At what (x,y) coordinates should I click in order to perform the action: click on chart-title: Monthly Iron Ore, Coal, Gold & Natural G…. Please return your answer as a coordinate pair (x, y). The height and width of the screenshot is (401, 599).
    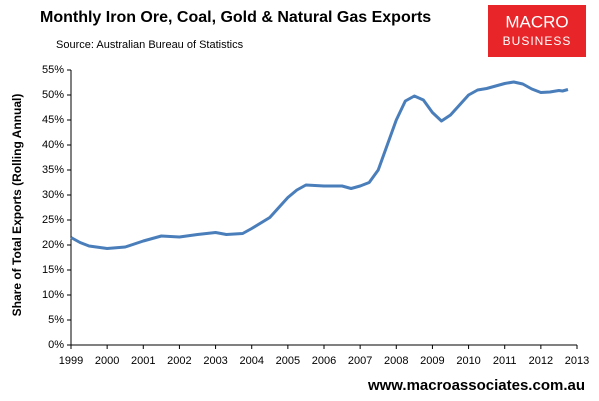
    Looking at the image, I should click on (235, 17).